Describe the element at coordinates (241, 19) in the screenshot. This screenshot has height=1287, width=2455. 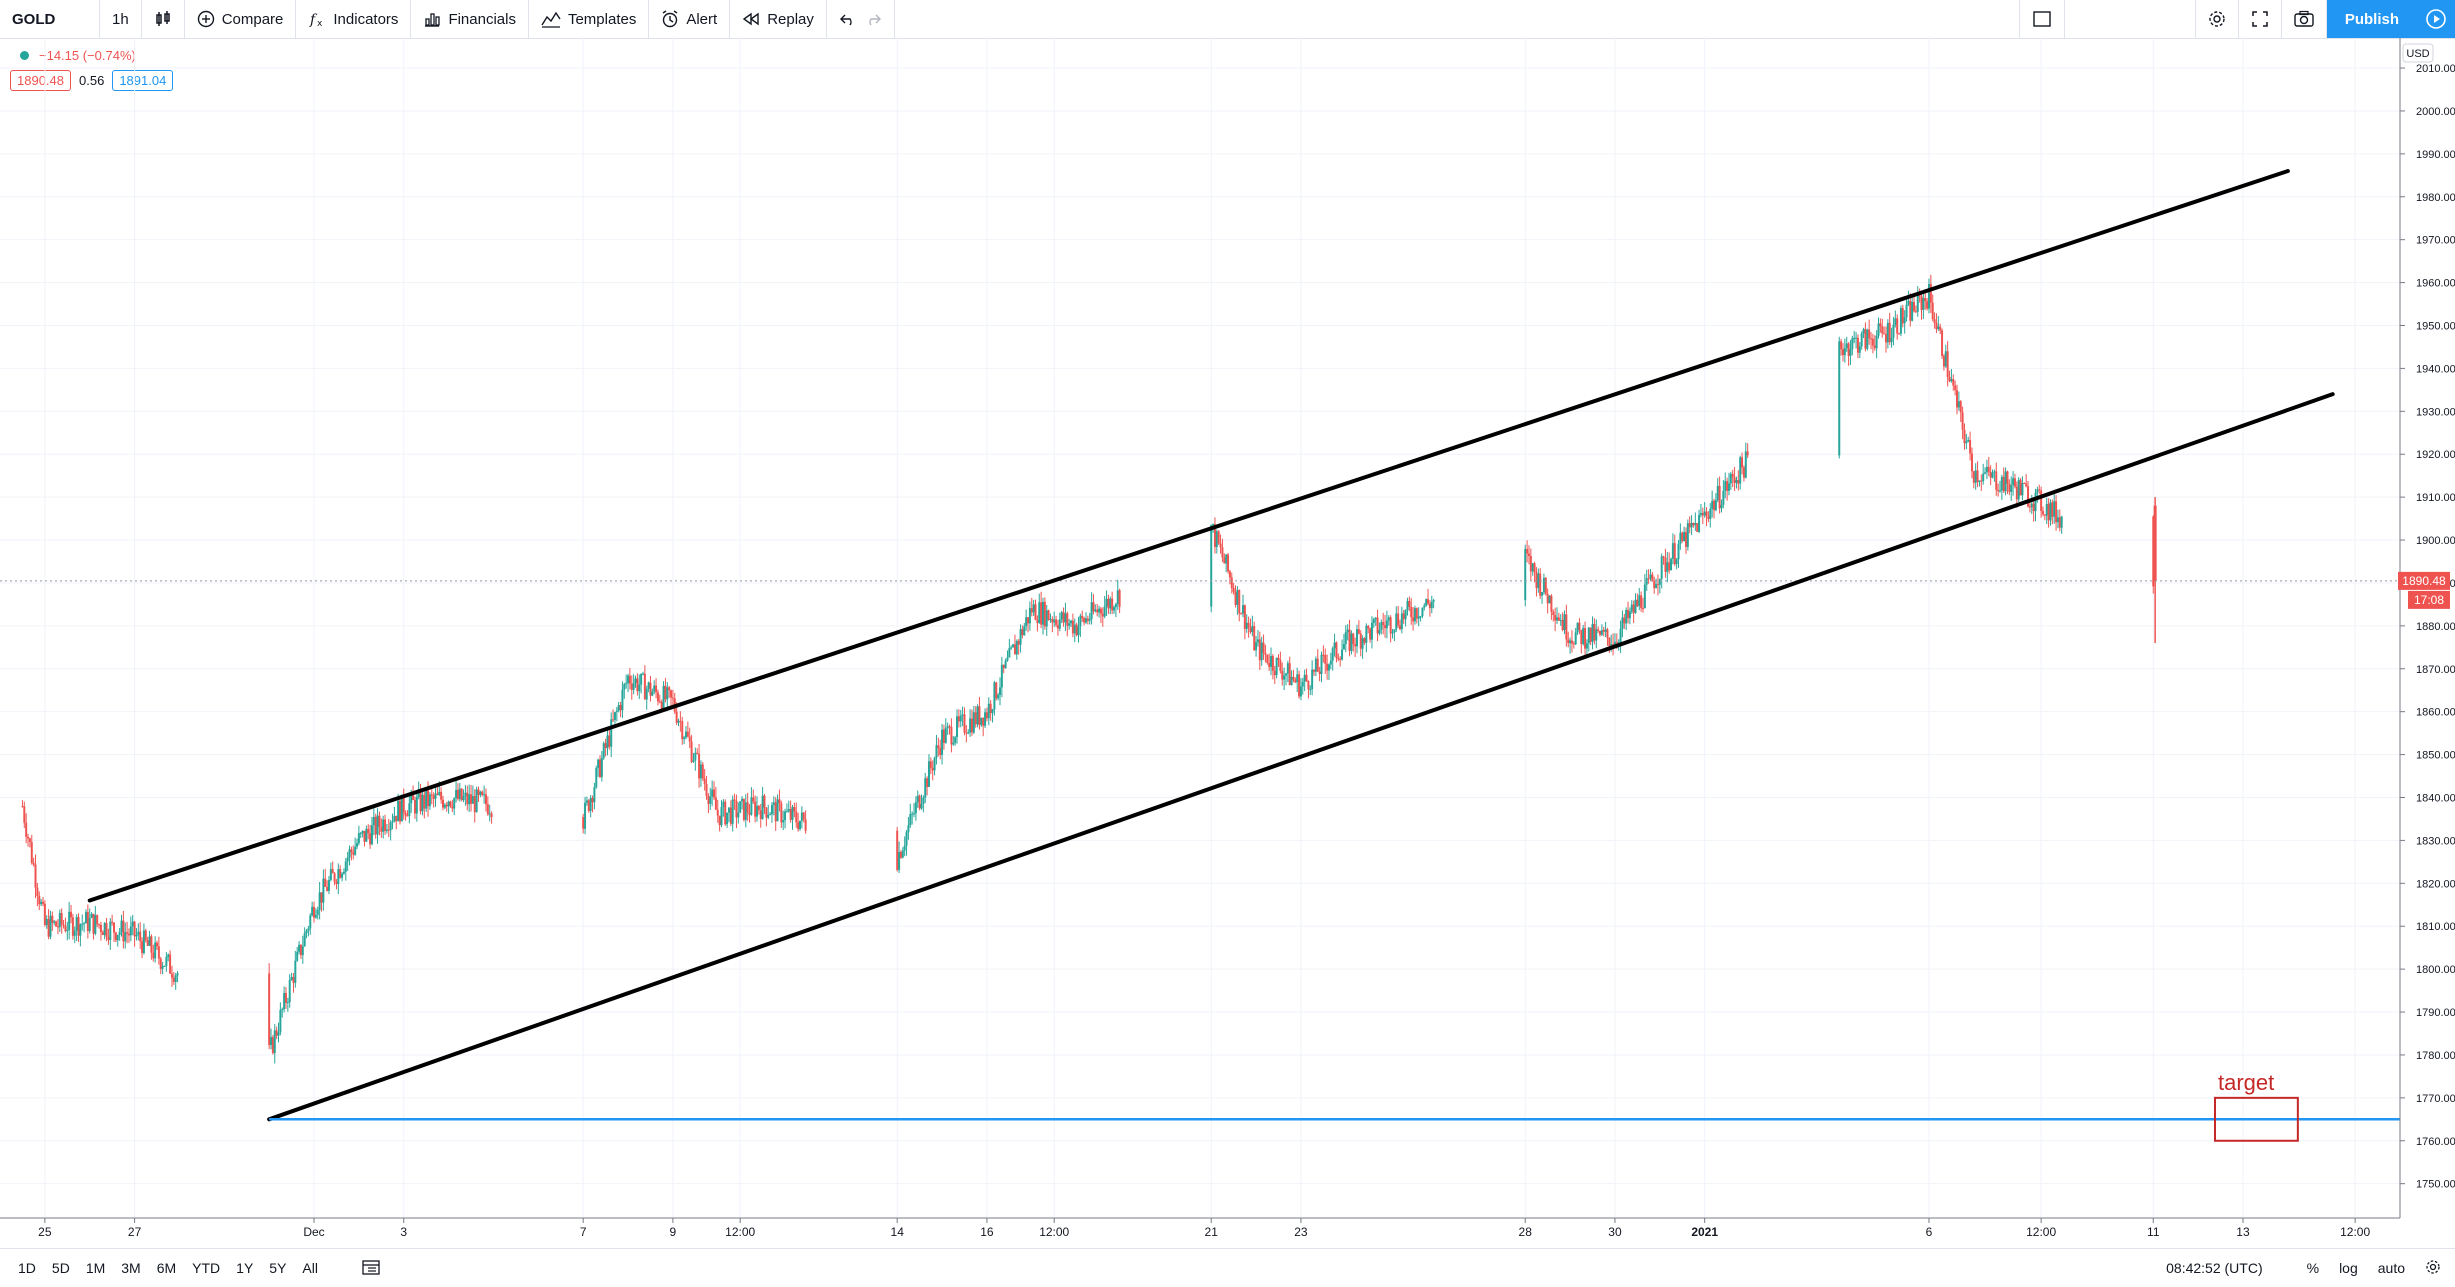
I see `compare-button: Compare` at that location.